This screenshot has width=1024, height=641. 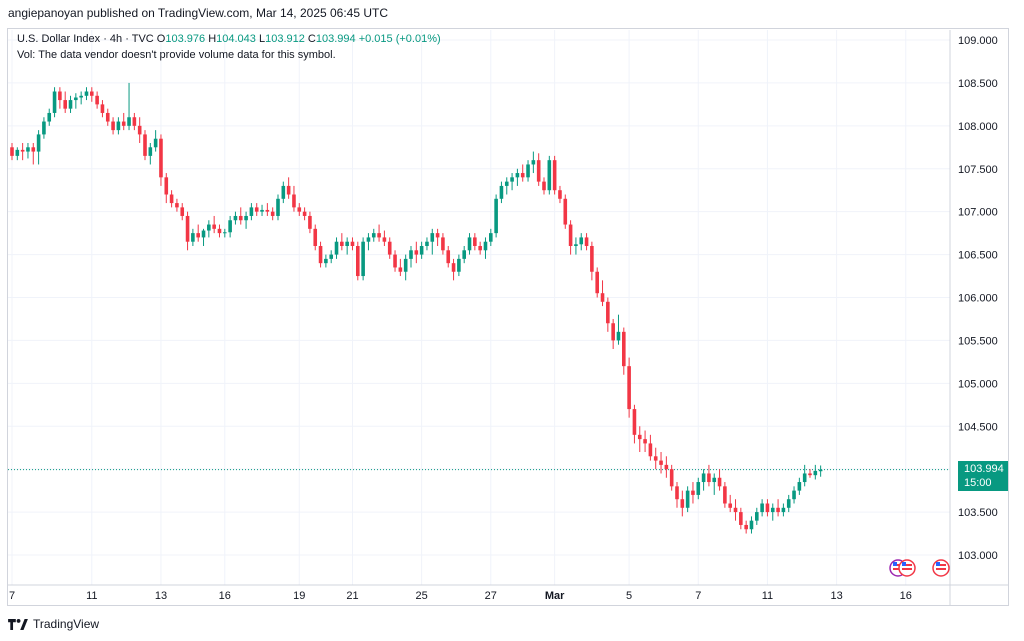 What do you see at coordinates (311, 39) in the screenshot?
I see `close-label: C` at bounding box center [311, 39].